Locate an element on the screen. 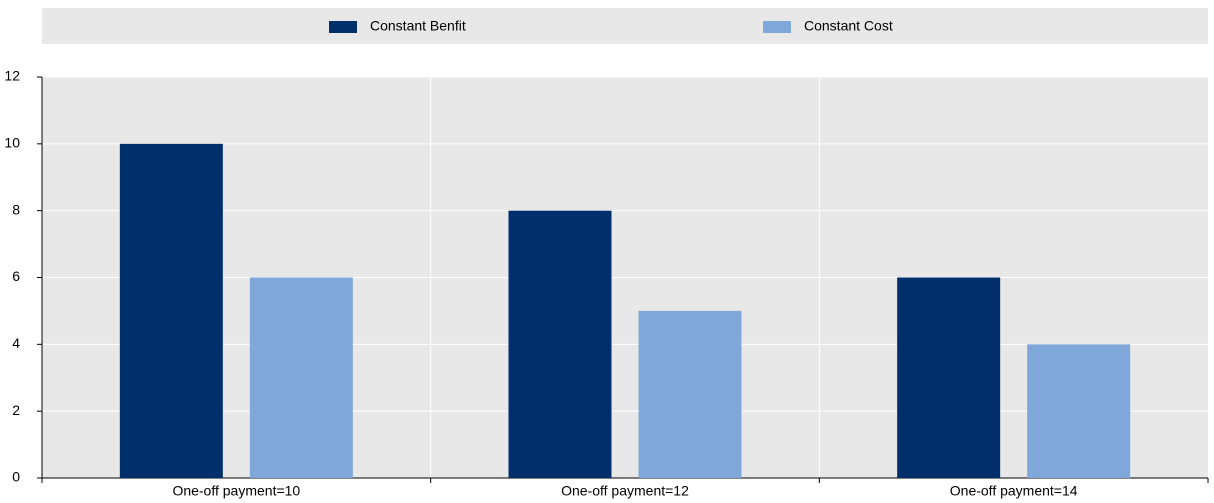 The image size is (1214, 503). y-tick-label: 0 is located at coordinates (16, 477).